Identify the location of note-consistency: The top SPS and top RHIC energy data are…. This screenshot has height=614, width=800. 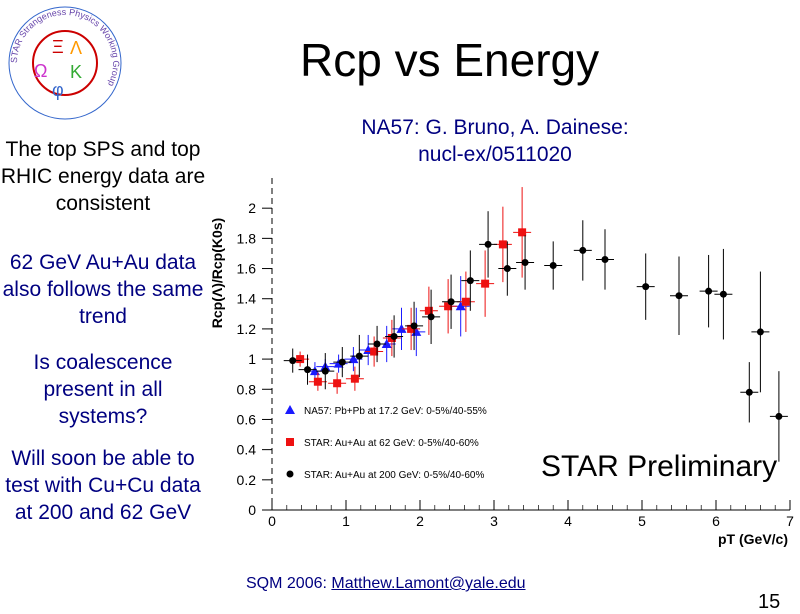
(103, 176).